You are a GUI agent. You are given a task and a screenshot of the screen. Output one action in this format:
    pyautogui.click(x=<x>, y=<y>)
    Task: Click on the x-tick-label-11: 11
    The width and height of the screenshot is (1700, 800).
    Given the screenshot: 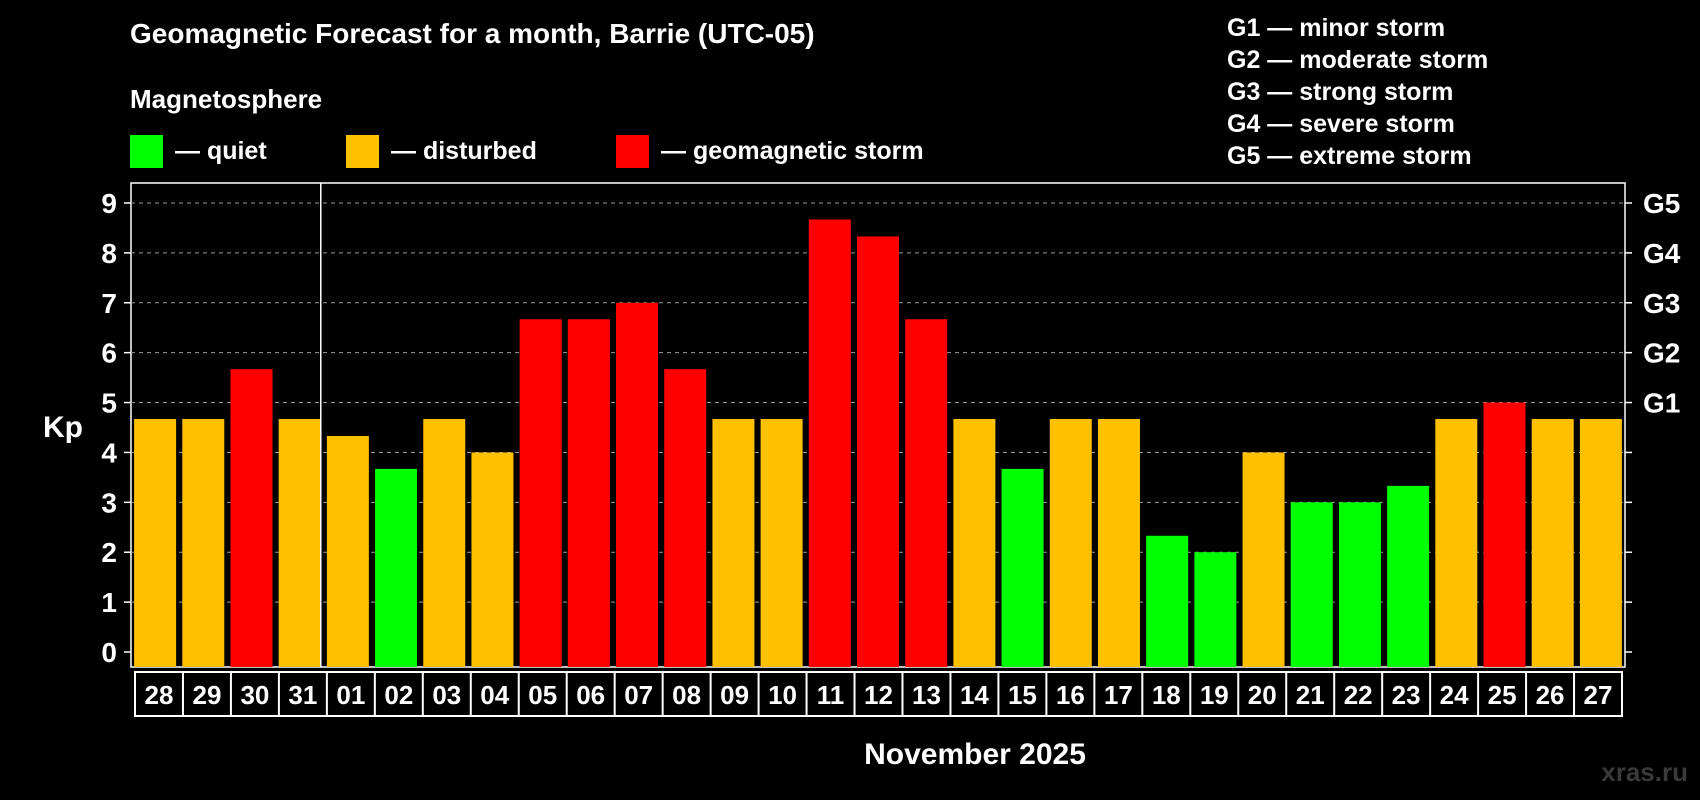 What is the action you would take?
    pyautogui.click(x=831, y=695)
    